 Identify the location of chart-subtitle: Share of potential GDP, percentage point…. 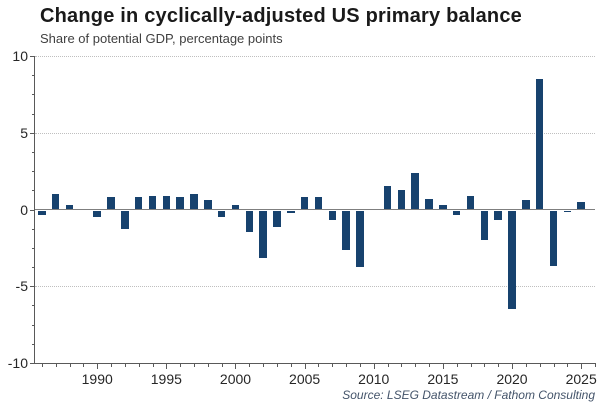
(161, 38).